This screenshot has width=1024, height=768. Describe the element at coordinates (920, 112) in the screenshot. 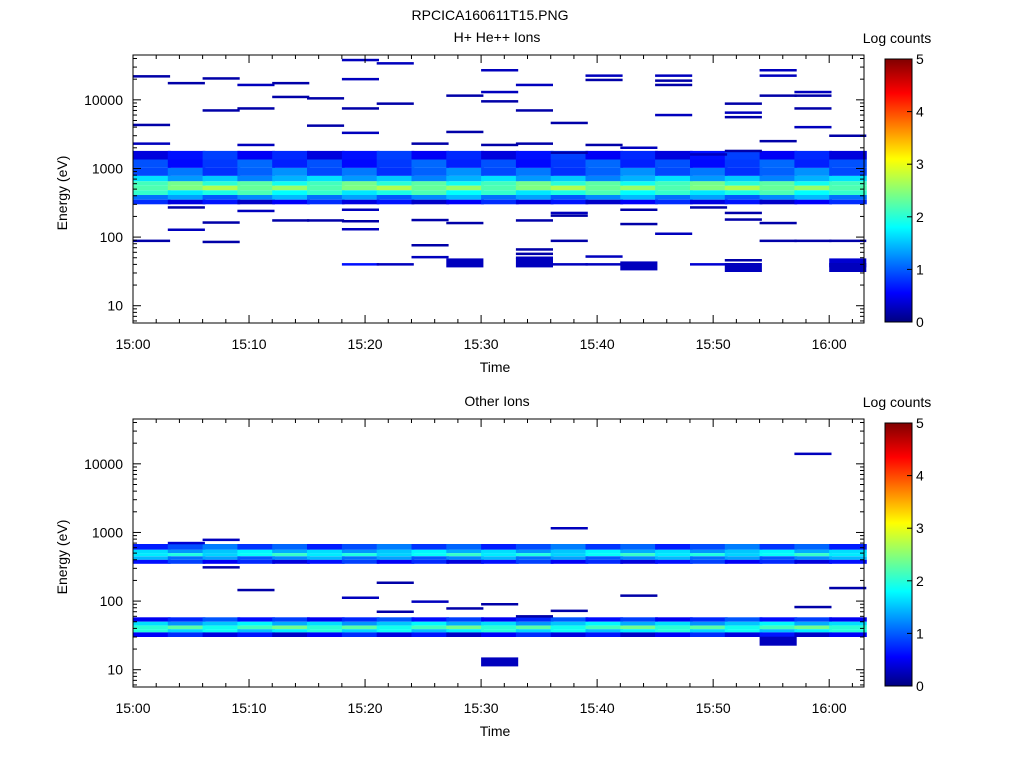

I see `colorbar-tick-label: 4` at that location.